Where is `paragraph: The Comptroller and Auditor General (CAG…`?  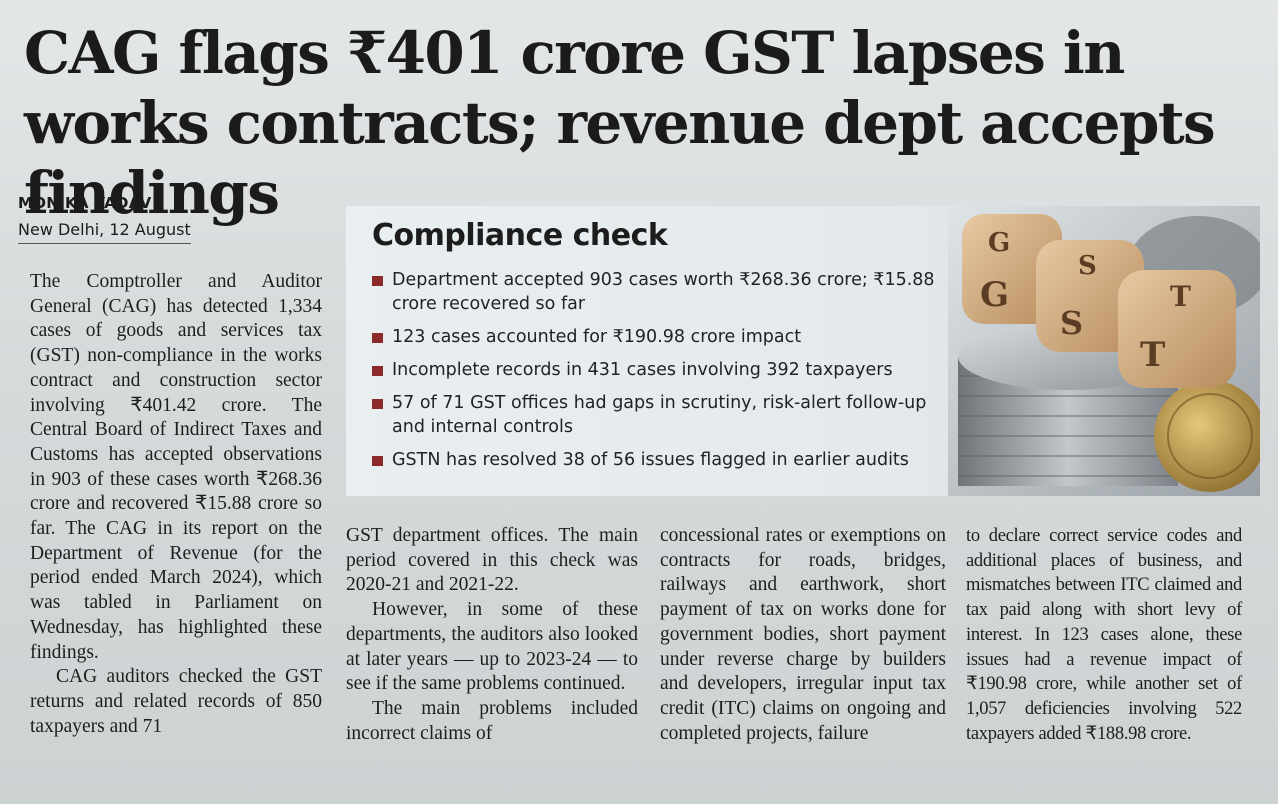 paragraph: The Comptroller and Auditor General (CAG… is located at coordinates (176, 467).